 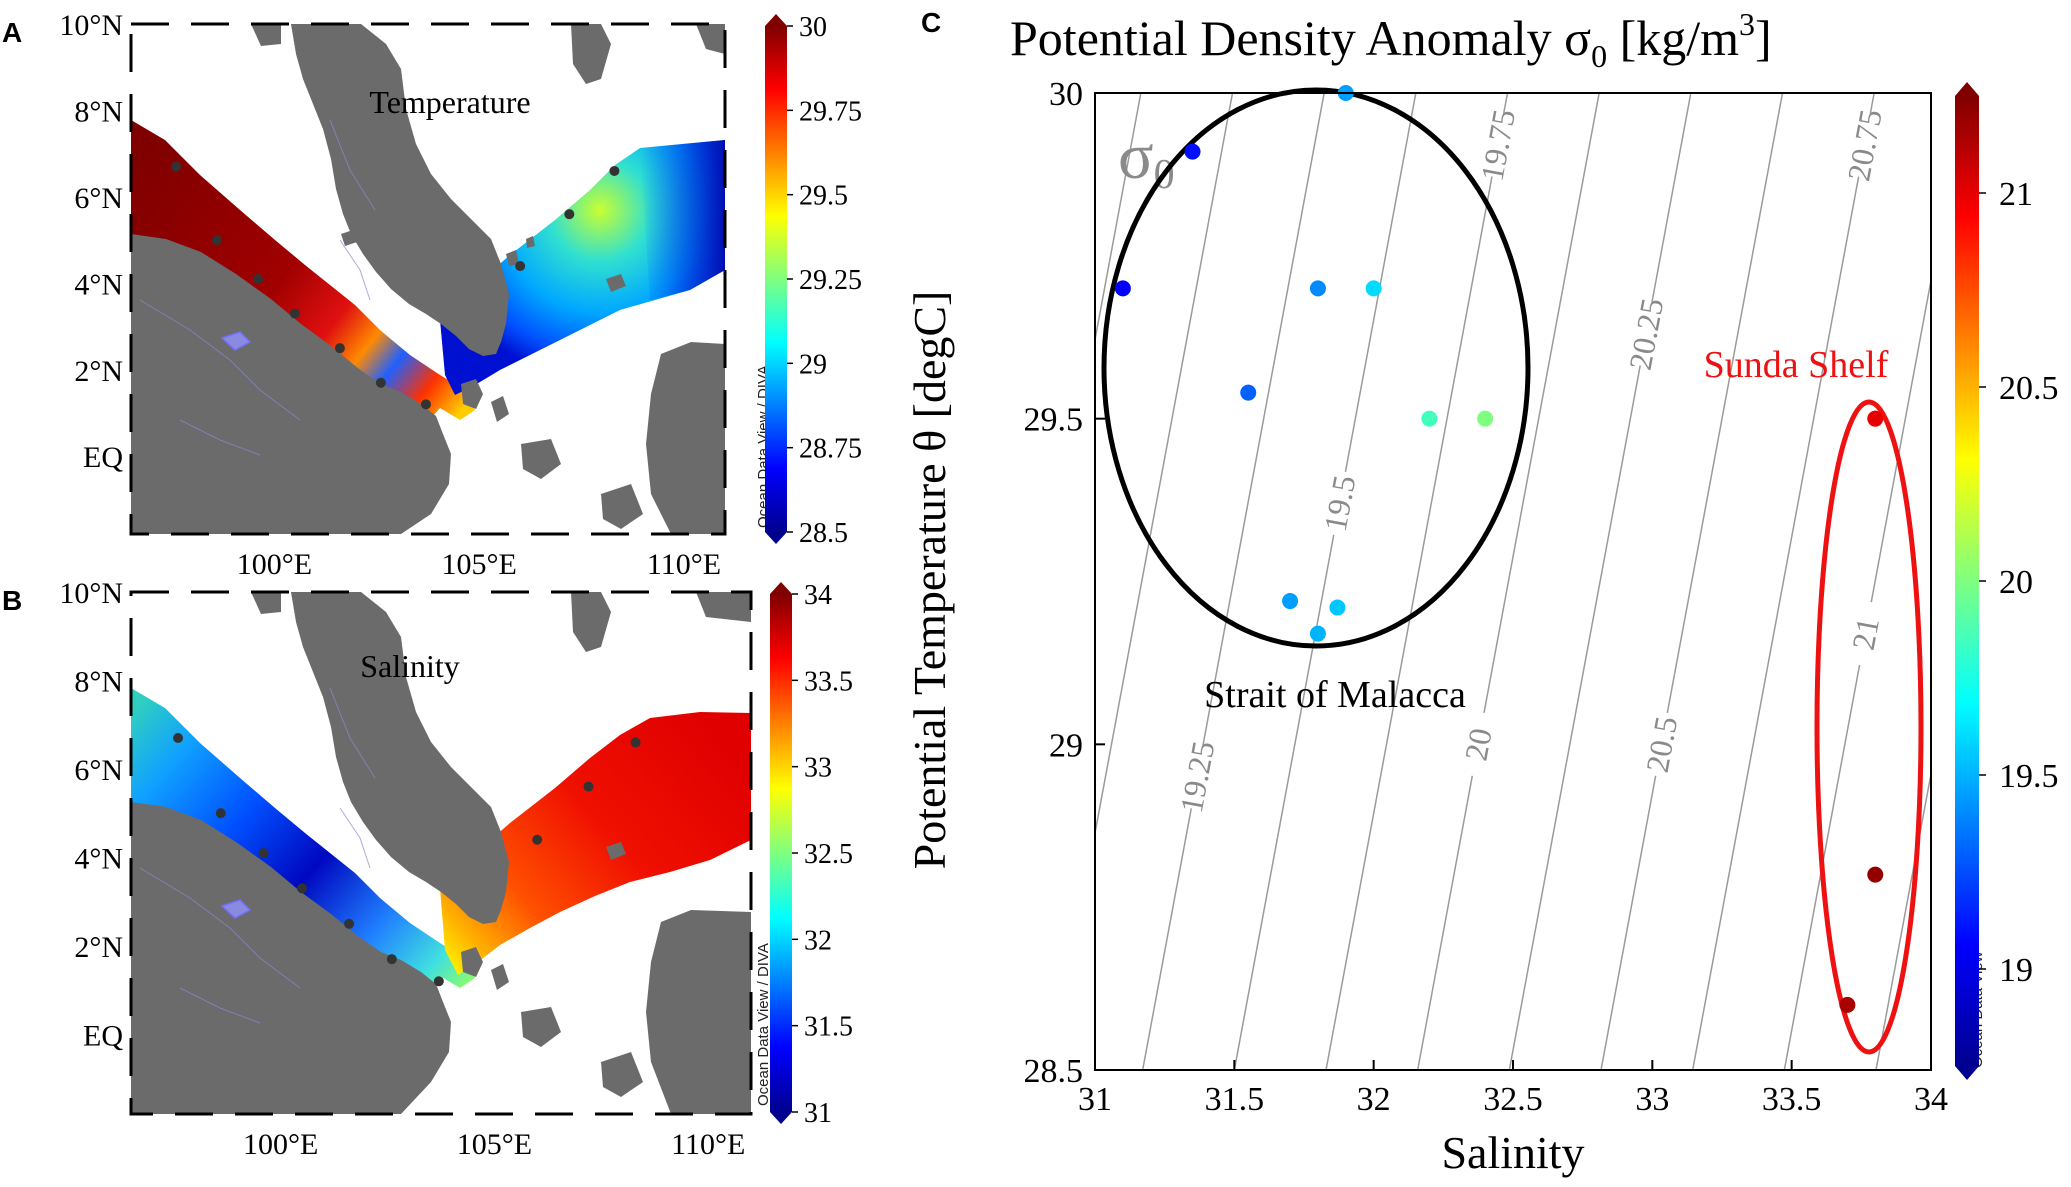 I want to click on salinity-field-shelf, so click(x=595, y=843).